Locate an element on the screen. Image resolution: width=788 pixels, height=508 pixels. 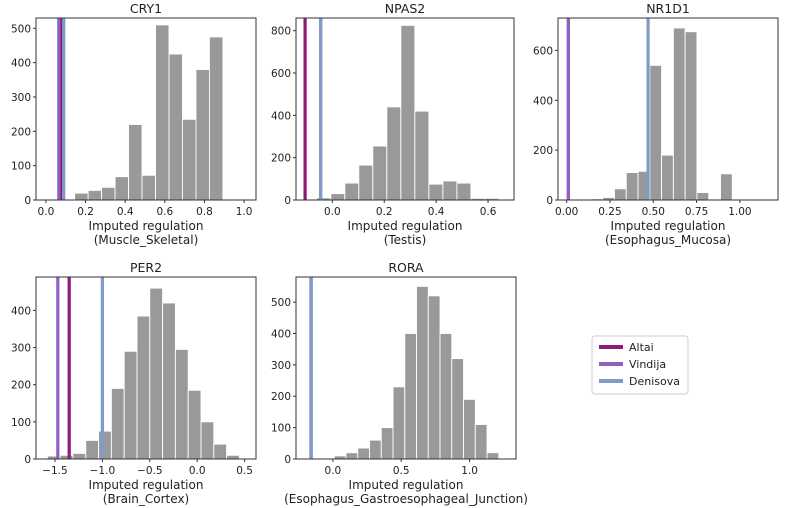
legend-label-denisova: Denisova is located at coordinates (654, 381).